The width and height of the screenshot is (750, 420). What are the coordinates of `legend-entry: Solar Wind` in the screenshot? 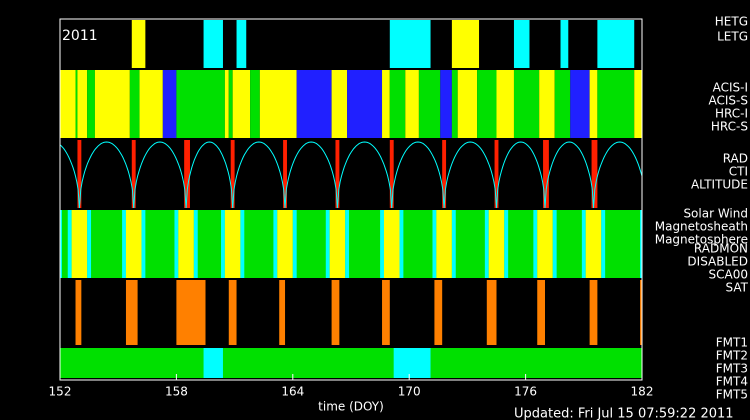 It's located at (715, 214).